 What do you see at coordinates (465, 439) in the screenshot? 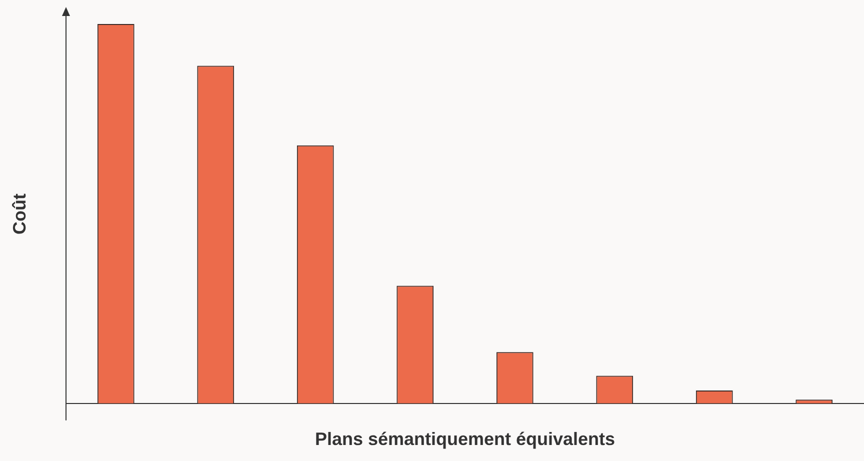
I see `x-axis-title: Plans sémantiquement équivalents` at bounding box center [465, 439].